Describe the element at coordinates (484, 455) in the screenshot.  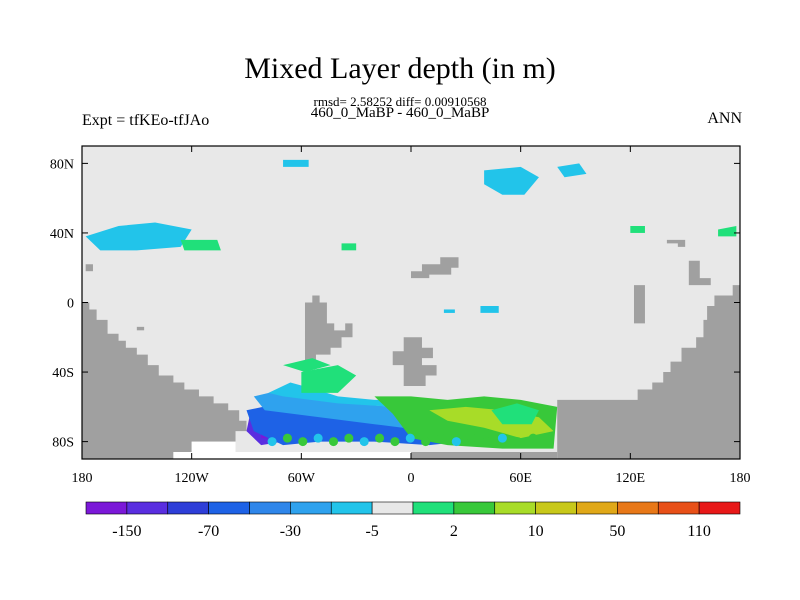
I see `land-south-strip` at that location.